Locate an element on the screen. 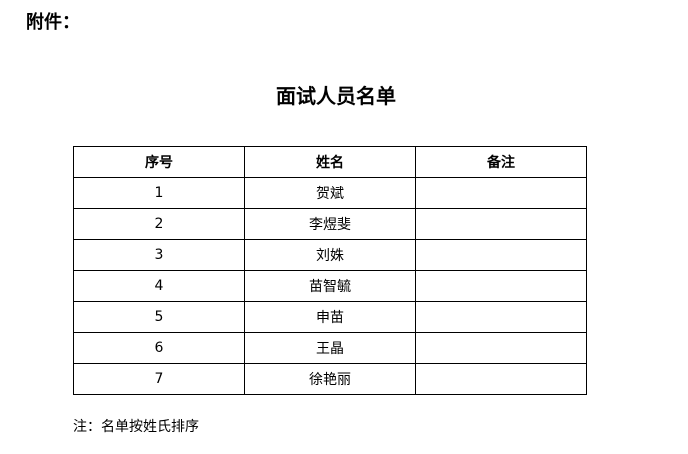  table-row: 5 申苗 is located at coordinates (330, 317).